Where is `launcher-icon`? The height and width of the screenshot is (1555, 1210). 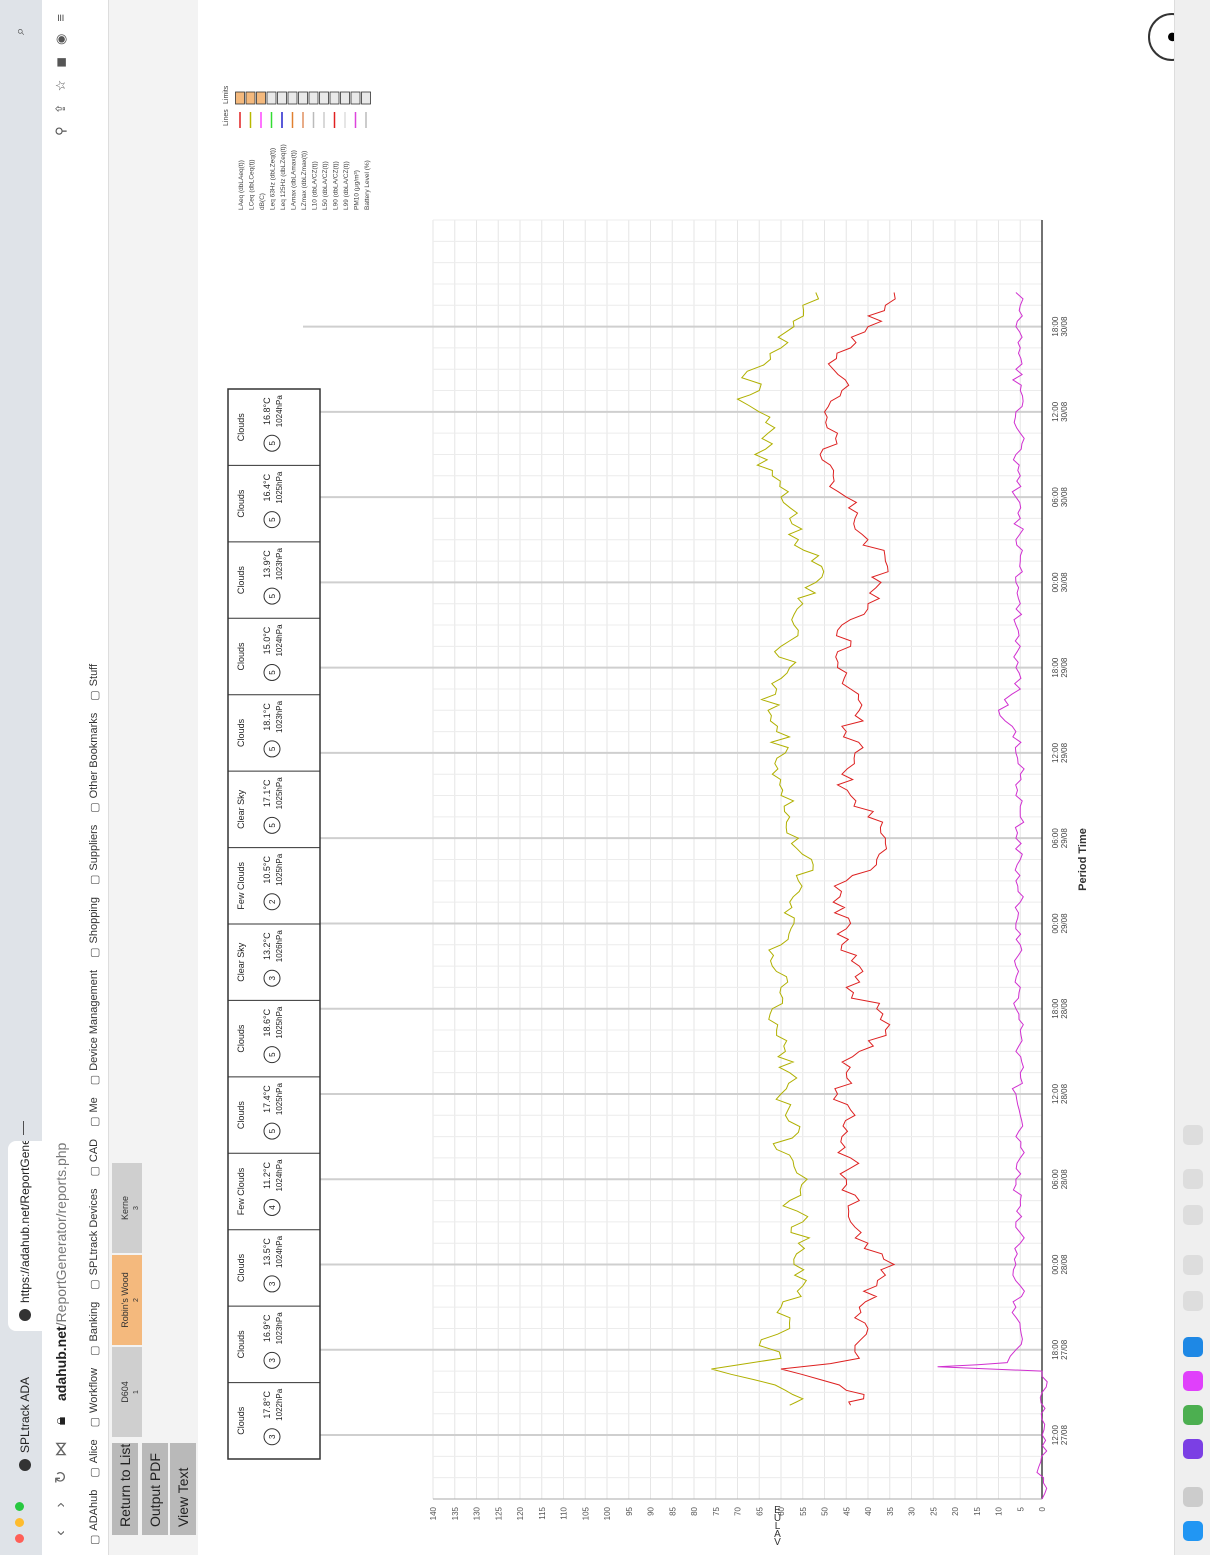
launcher-icon is located at coordinates (1193, 1497).